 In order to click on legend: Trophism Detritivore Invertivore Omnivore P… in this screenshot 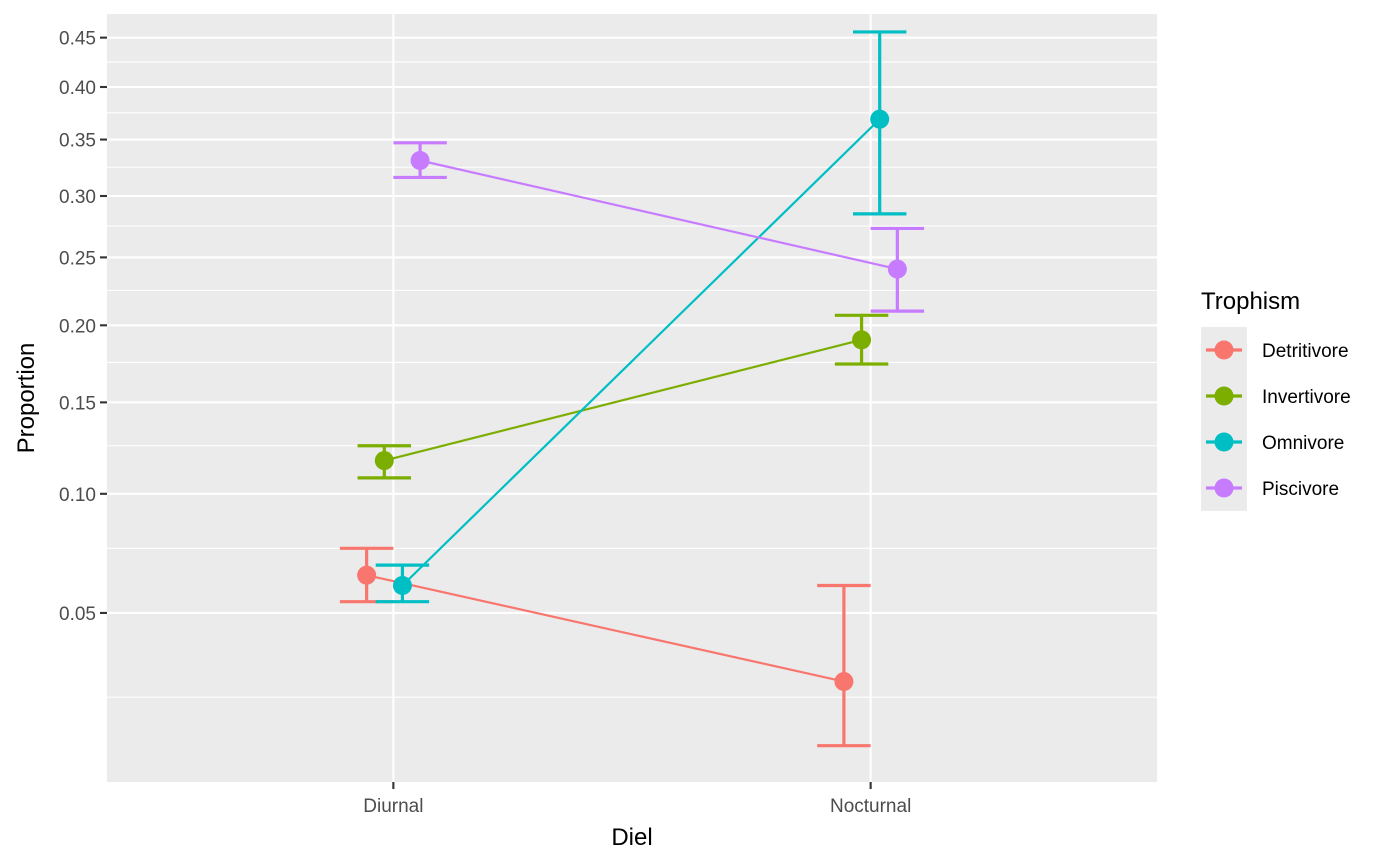, I will do `click(1276, 399)`.